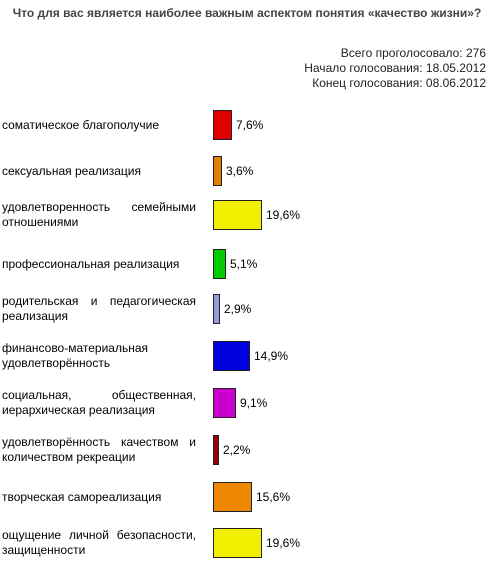 This screenshot has height=562, width=494. Describe the element at coordinates (71, 171) in the screenshot. I see `category-label: сексуальная реализация` at that location.